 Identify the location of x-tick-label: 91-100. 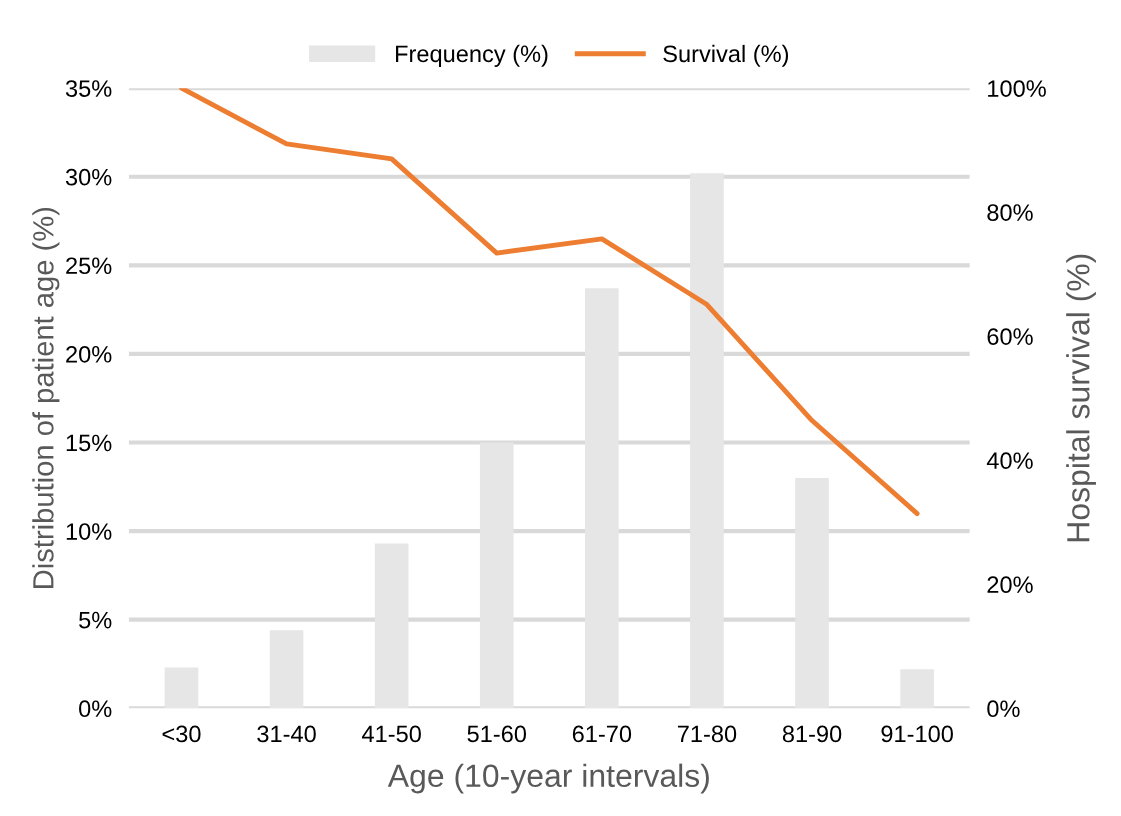
(917, 734).